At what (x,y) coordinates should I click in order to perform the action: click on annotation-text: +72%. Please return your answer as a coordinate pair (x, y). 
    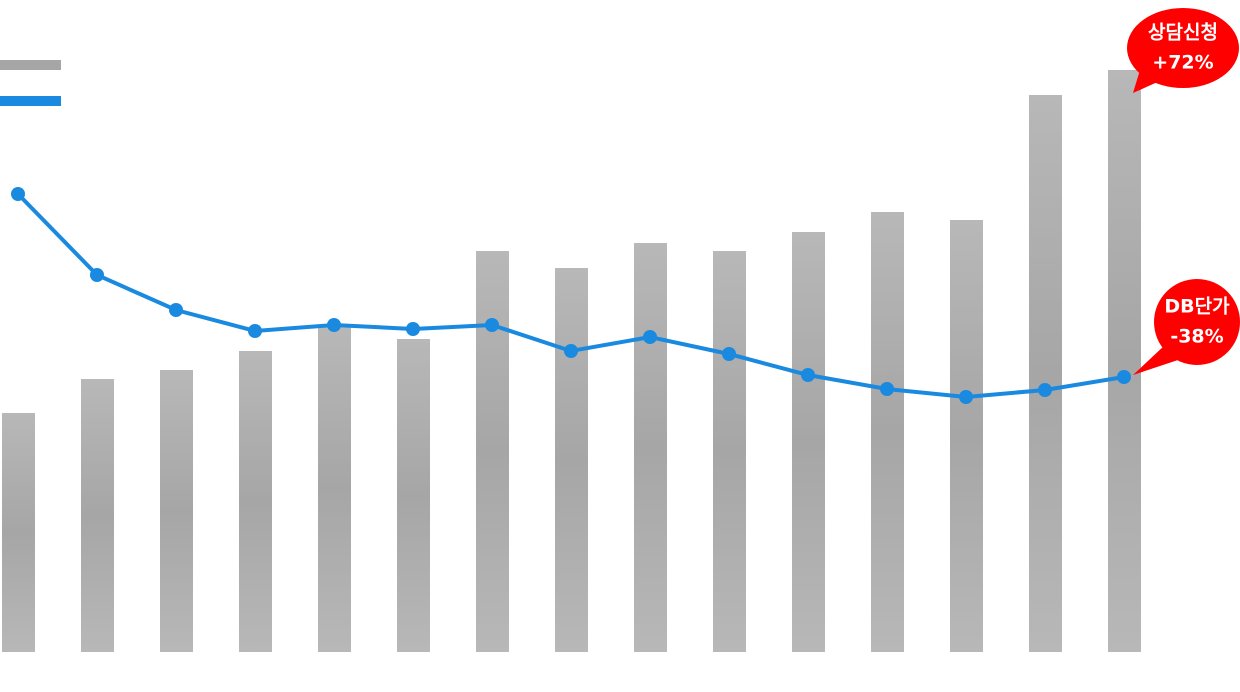
    Looking at the image, I should click on (1182, 63).